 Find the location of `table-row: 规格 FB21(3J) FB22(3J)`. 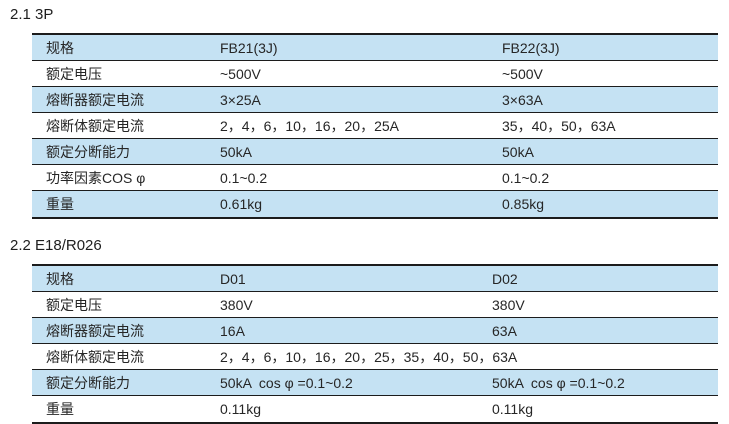

table-row: 规格 FB21(3J) FB22(3J) is located at coordinates (375, 48).